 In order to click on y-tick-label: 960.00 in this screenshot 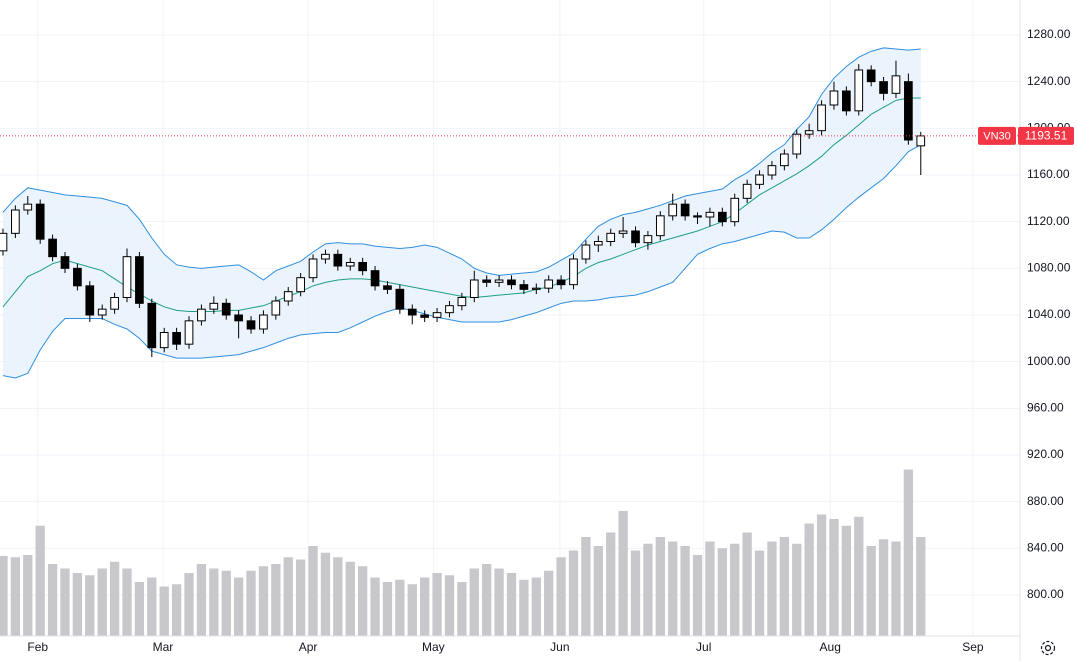, I will do `click(1045, 408)`.